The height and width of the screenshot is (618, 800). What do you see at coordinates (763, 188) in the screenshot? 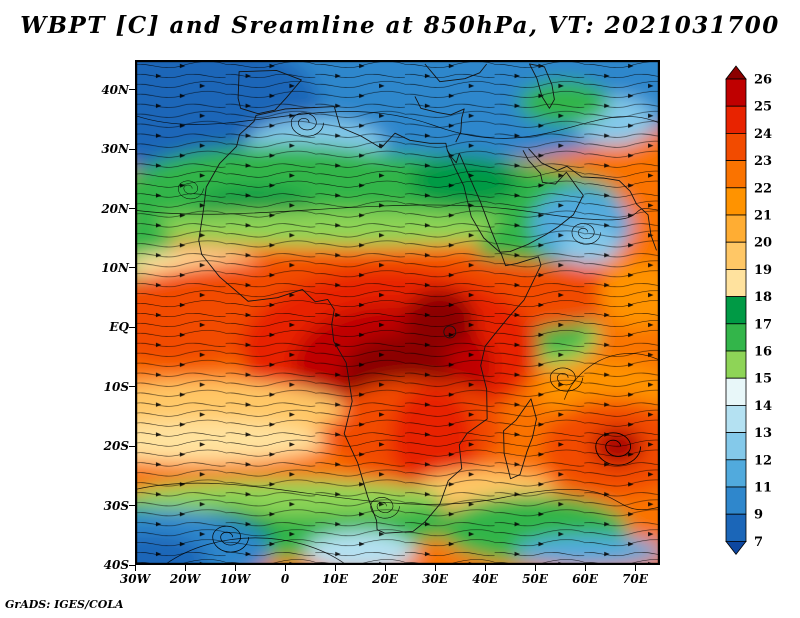
I see `colorbar-label: 22` at bounding box center [763, 188].